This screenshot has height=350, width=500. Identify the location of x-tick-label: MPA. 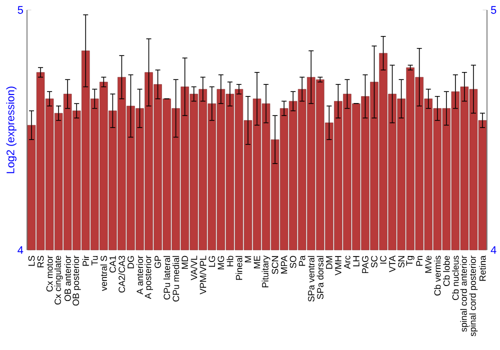
(284, 264).